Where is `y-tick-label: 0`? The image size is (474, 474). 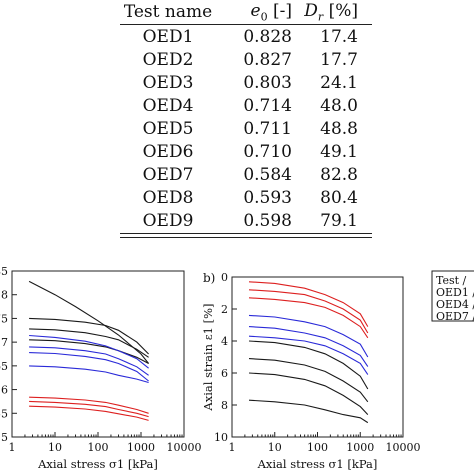
y-tick-label: 0 is located at coordinates (224, 277).